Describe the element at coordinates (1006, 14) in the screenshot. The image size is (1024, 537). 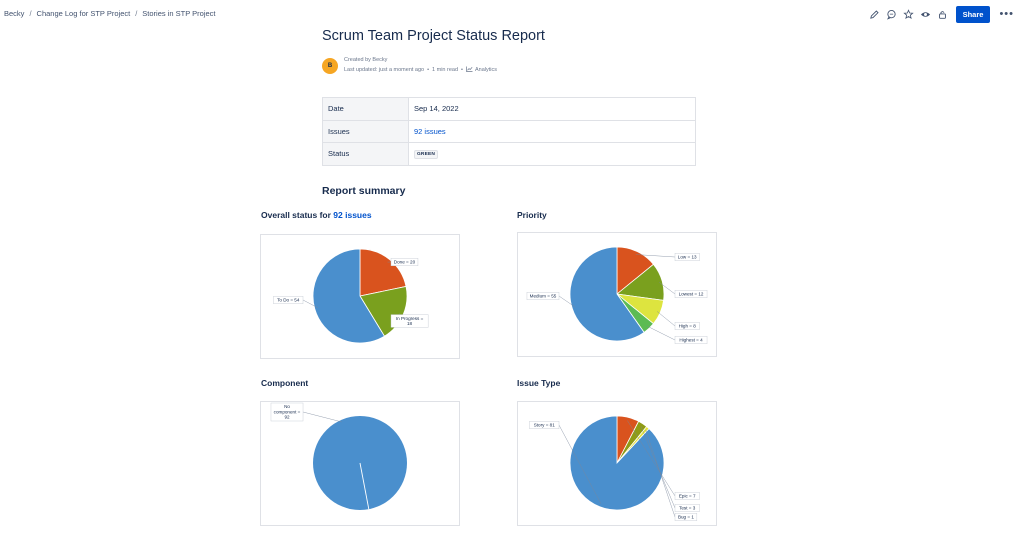
I see `more-actions-icon: •••` at that location.